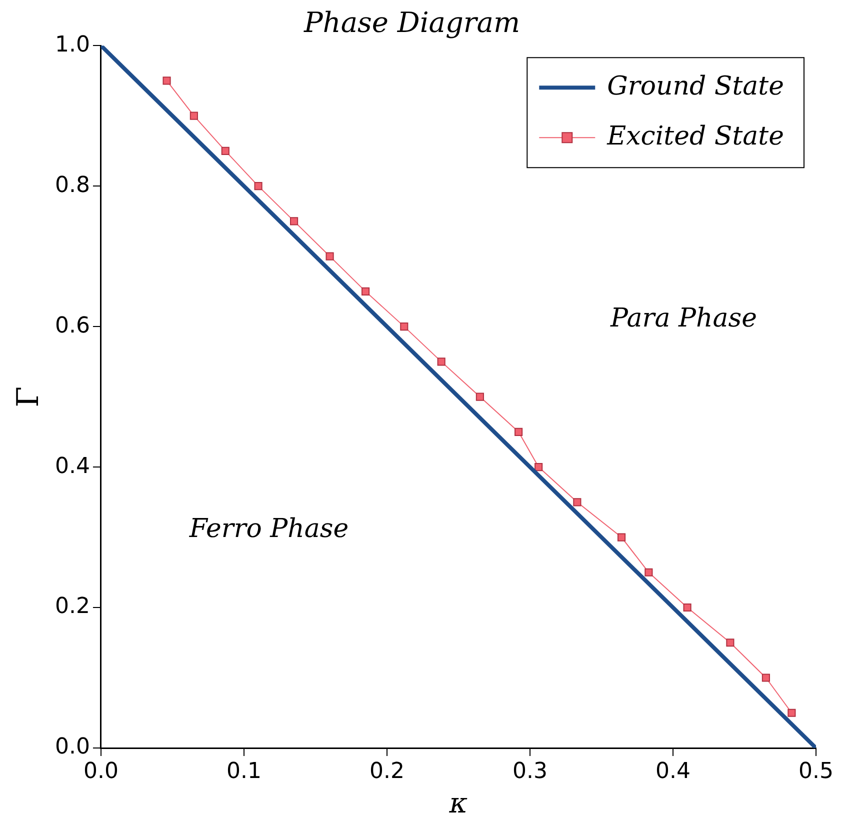  What do you see at coordinates (72, 747) in the screenshot?
I see `y-tick-label: 0.0` at bounding box center [72, 747].